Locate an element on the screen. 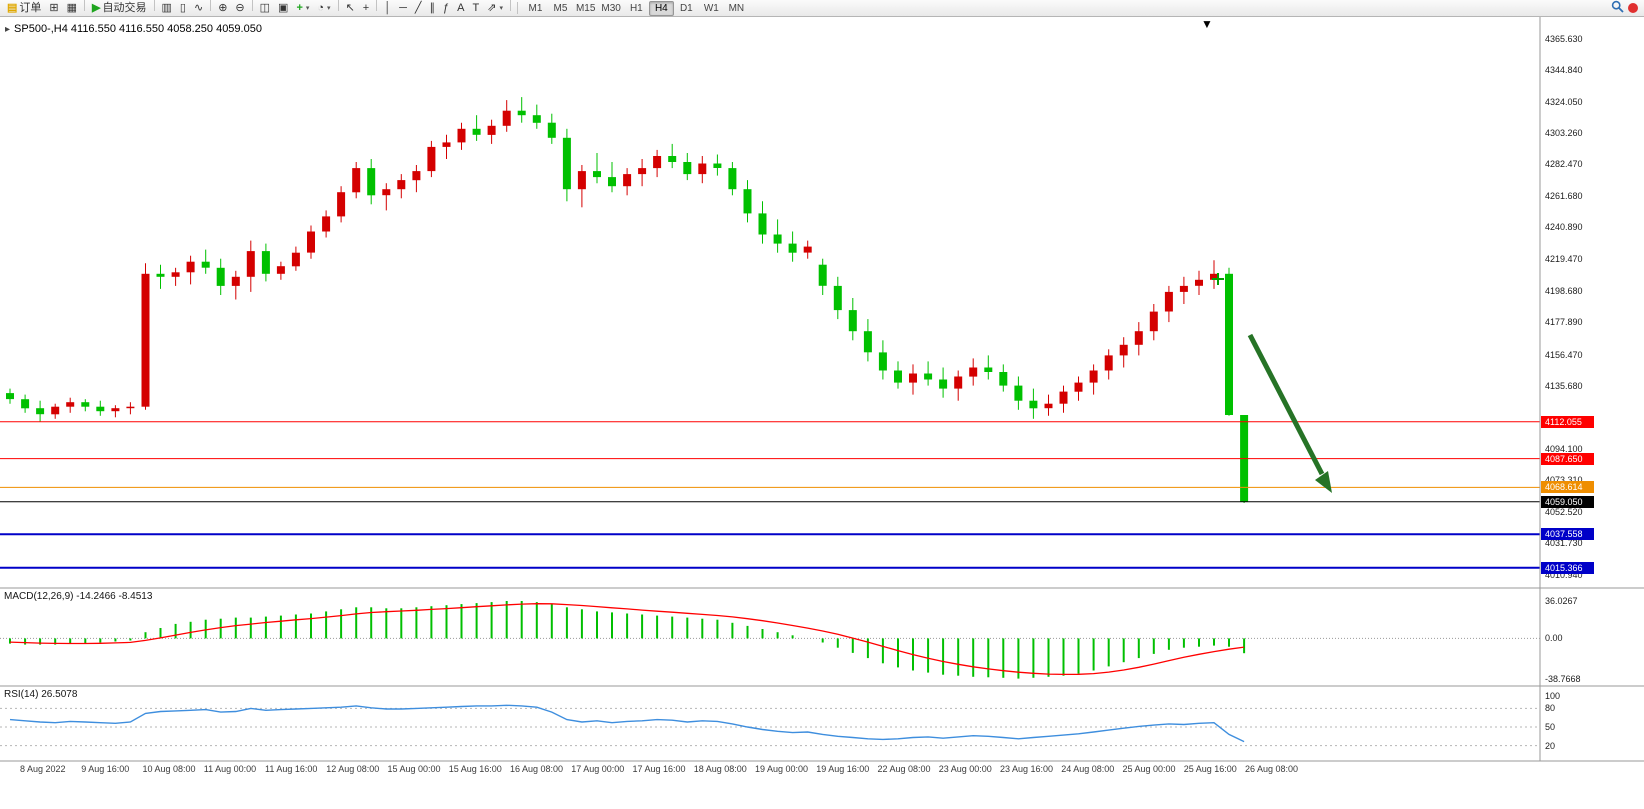 The image size is (1644, 809). line-chart-type-icon: ∿ is located at coordinates (198, 8).